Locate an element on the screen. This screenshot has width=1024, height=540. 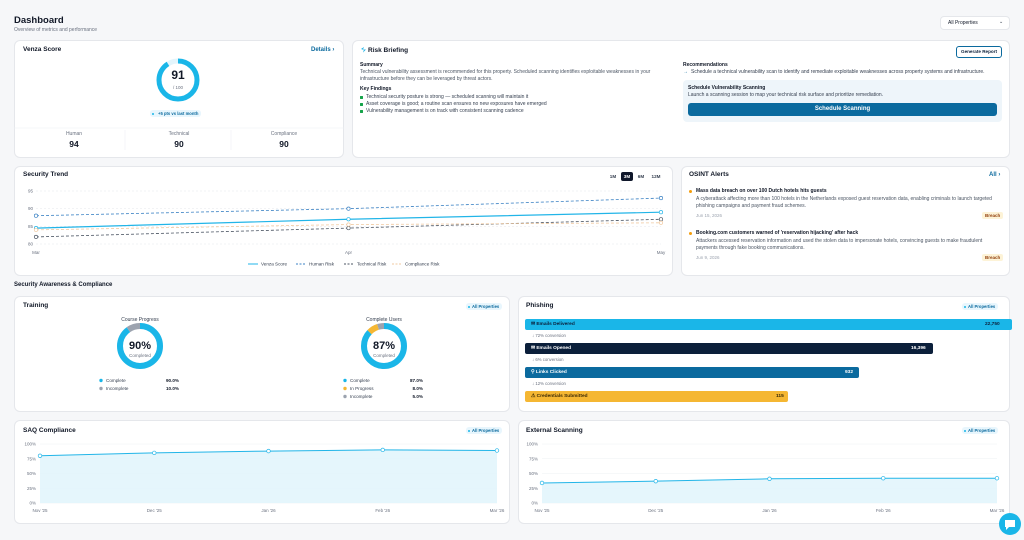
y-tick-label: 25% is located at coordinates (31, 488).